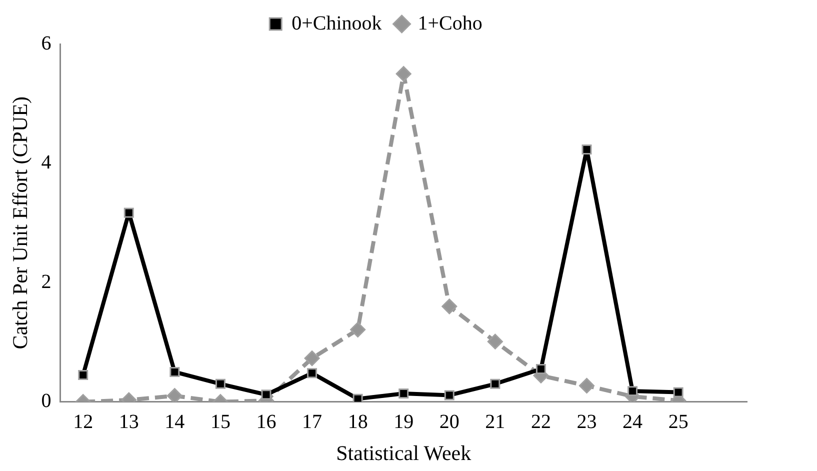  What do you see at coordinates (266, 422) in the screenshot?
I see `x-tick-label: 16` at bounding box center [266, 422].